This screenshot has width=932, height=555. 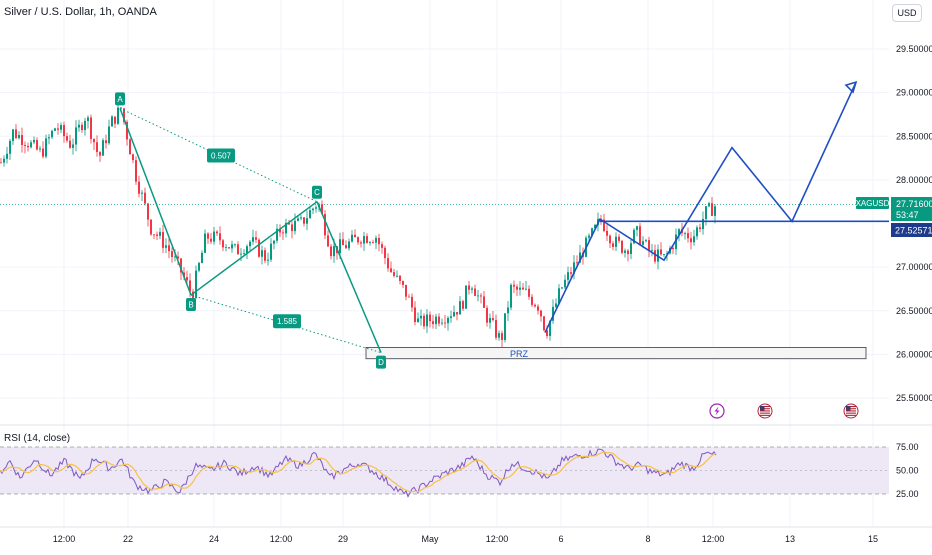 I want to click on harmonic-pattern: A B C D 0.507 1.585, so click(x=250, y=230).